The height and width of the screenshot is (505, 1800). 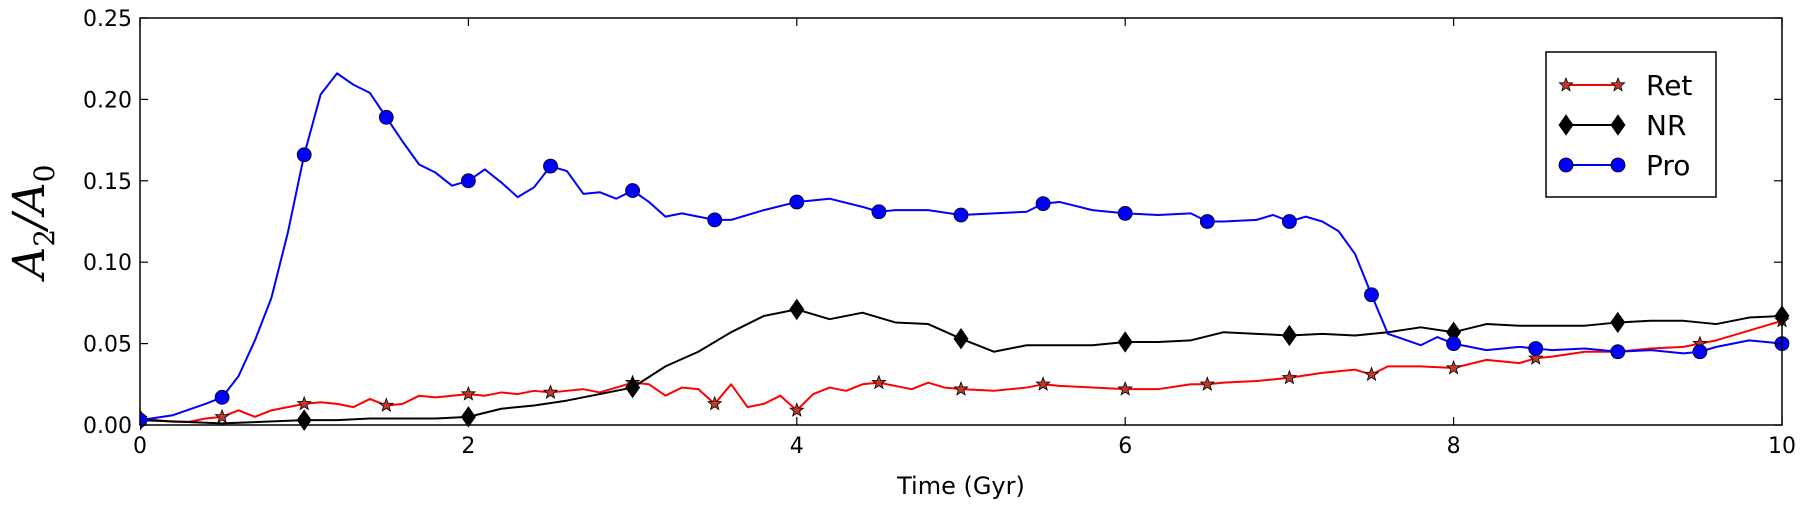 I want to click on y-label-main: A, so click(x=29, y=265).